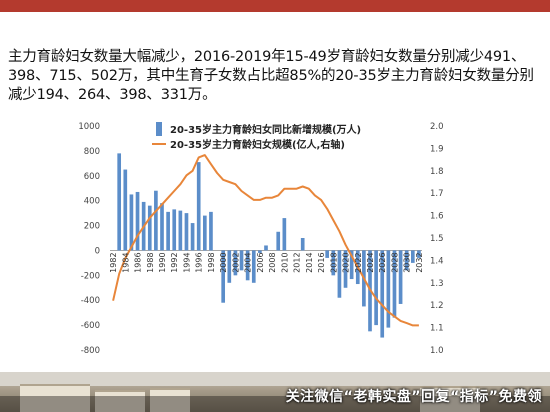 The width and height of the screenshot is (550, 412). Describe the element at coordinates (275, 404) in the screenshot. I see `footer-shade` at that location.